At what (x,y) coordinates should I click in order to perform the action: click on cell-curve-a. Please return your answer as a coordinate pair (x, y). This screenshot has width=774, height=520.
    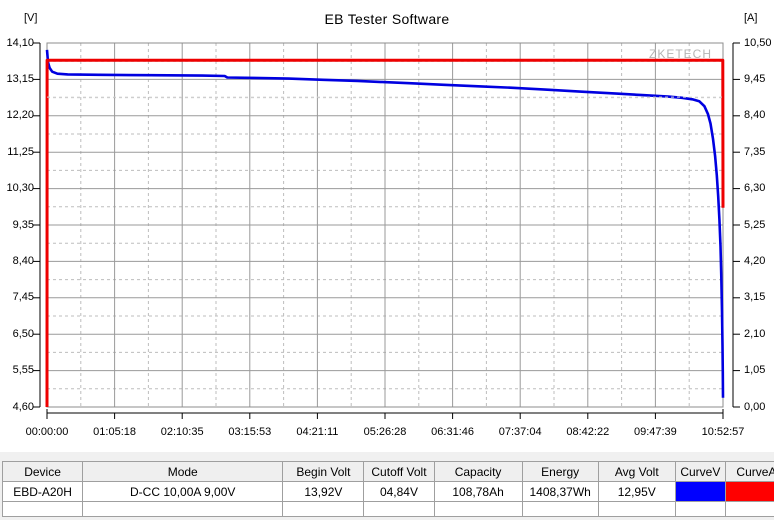
    Looking at the image, I should click on (749, 491).